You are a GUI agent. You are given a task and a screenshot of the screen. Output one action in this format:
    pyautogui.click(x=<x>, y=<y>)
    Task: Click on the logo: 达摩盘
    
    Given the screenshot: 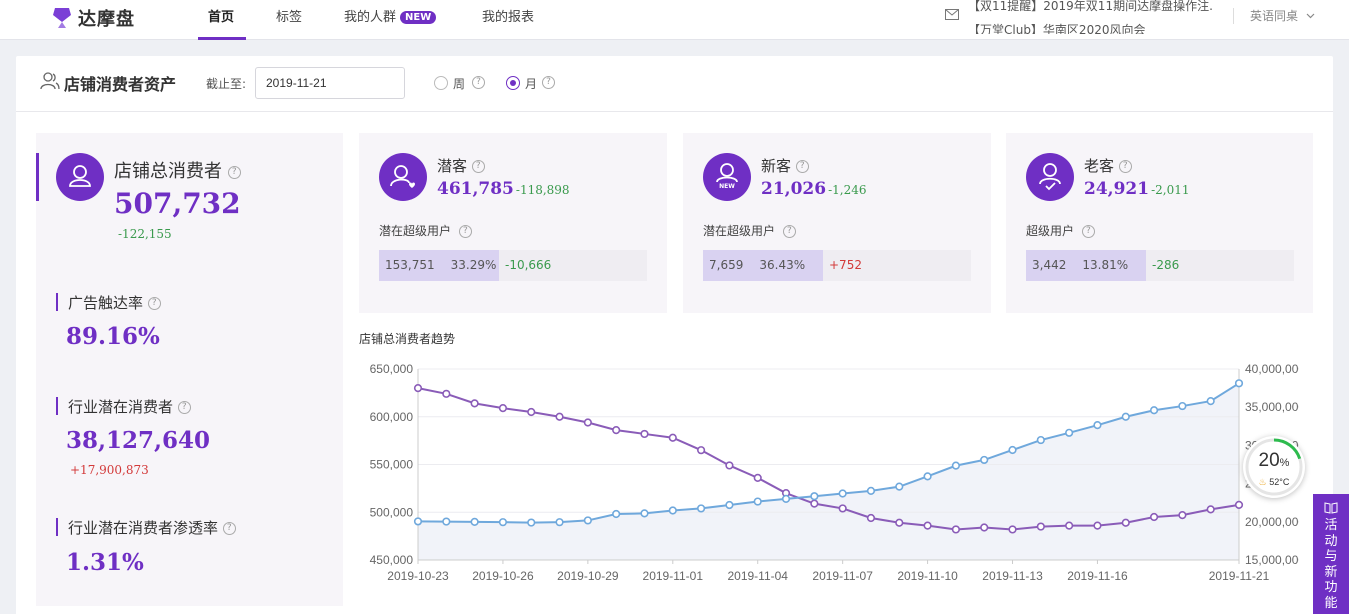 What is the action you would take?
    pyautogui.click(x=93, y=18)
    